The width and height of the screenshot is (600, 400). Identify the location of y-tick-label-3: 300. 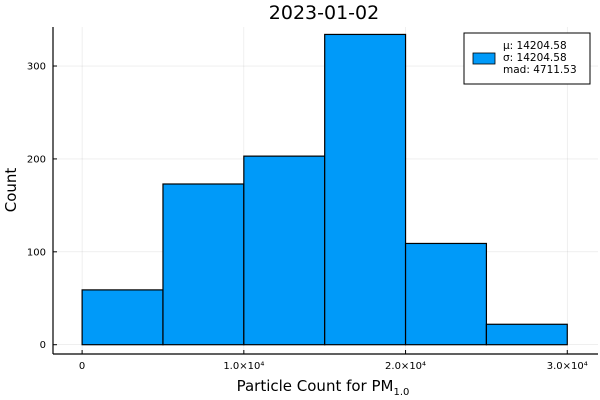
(36, 67).